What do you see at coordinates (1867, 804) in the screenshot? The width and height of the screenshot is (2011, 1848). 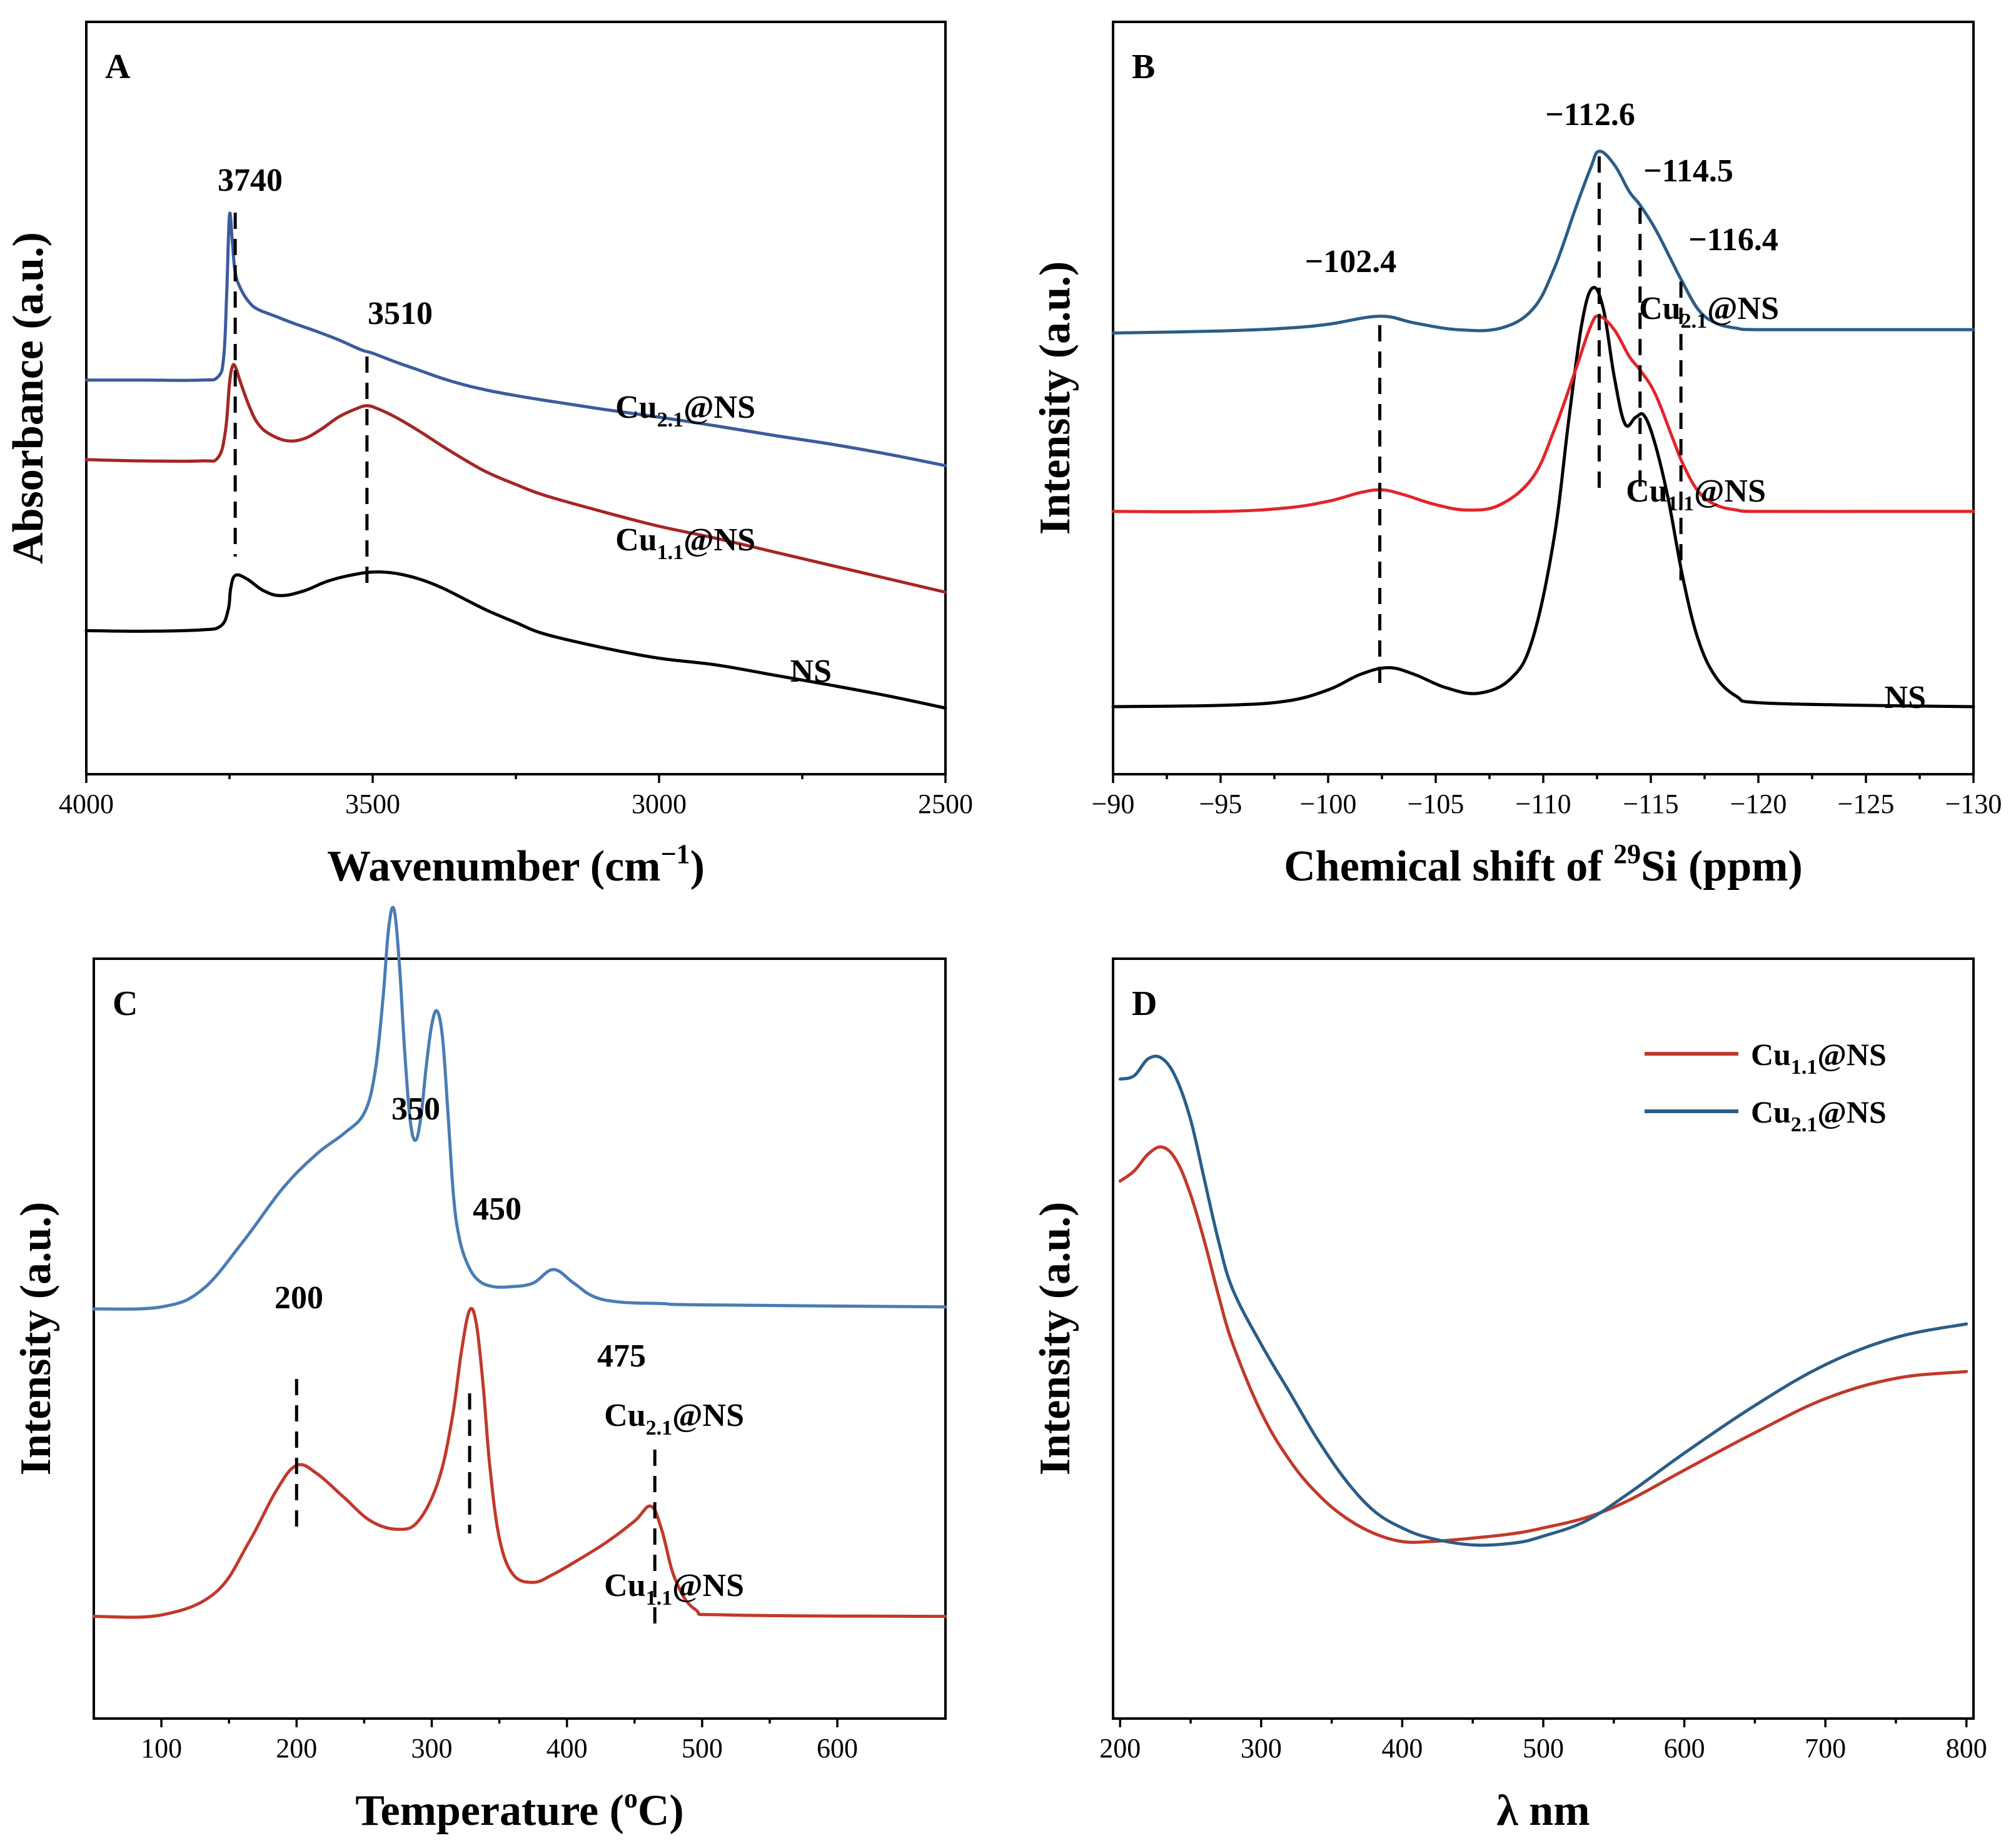 I see `x-tick-label: −125` at bounding box center [1867, 804].